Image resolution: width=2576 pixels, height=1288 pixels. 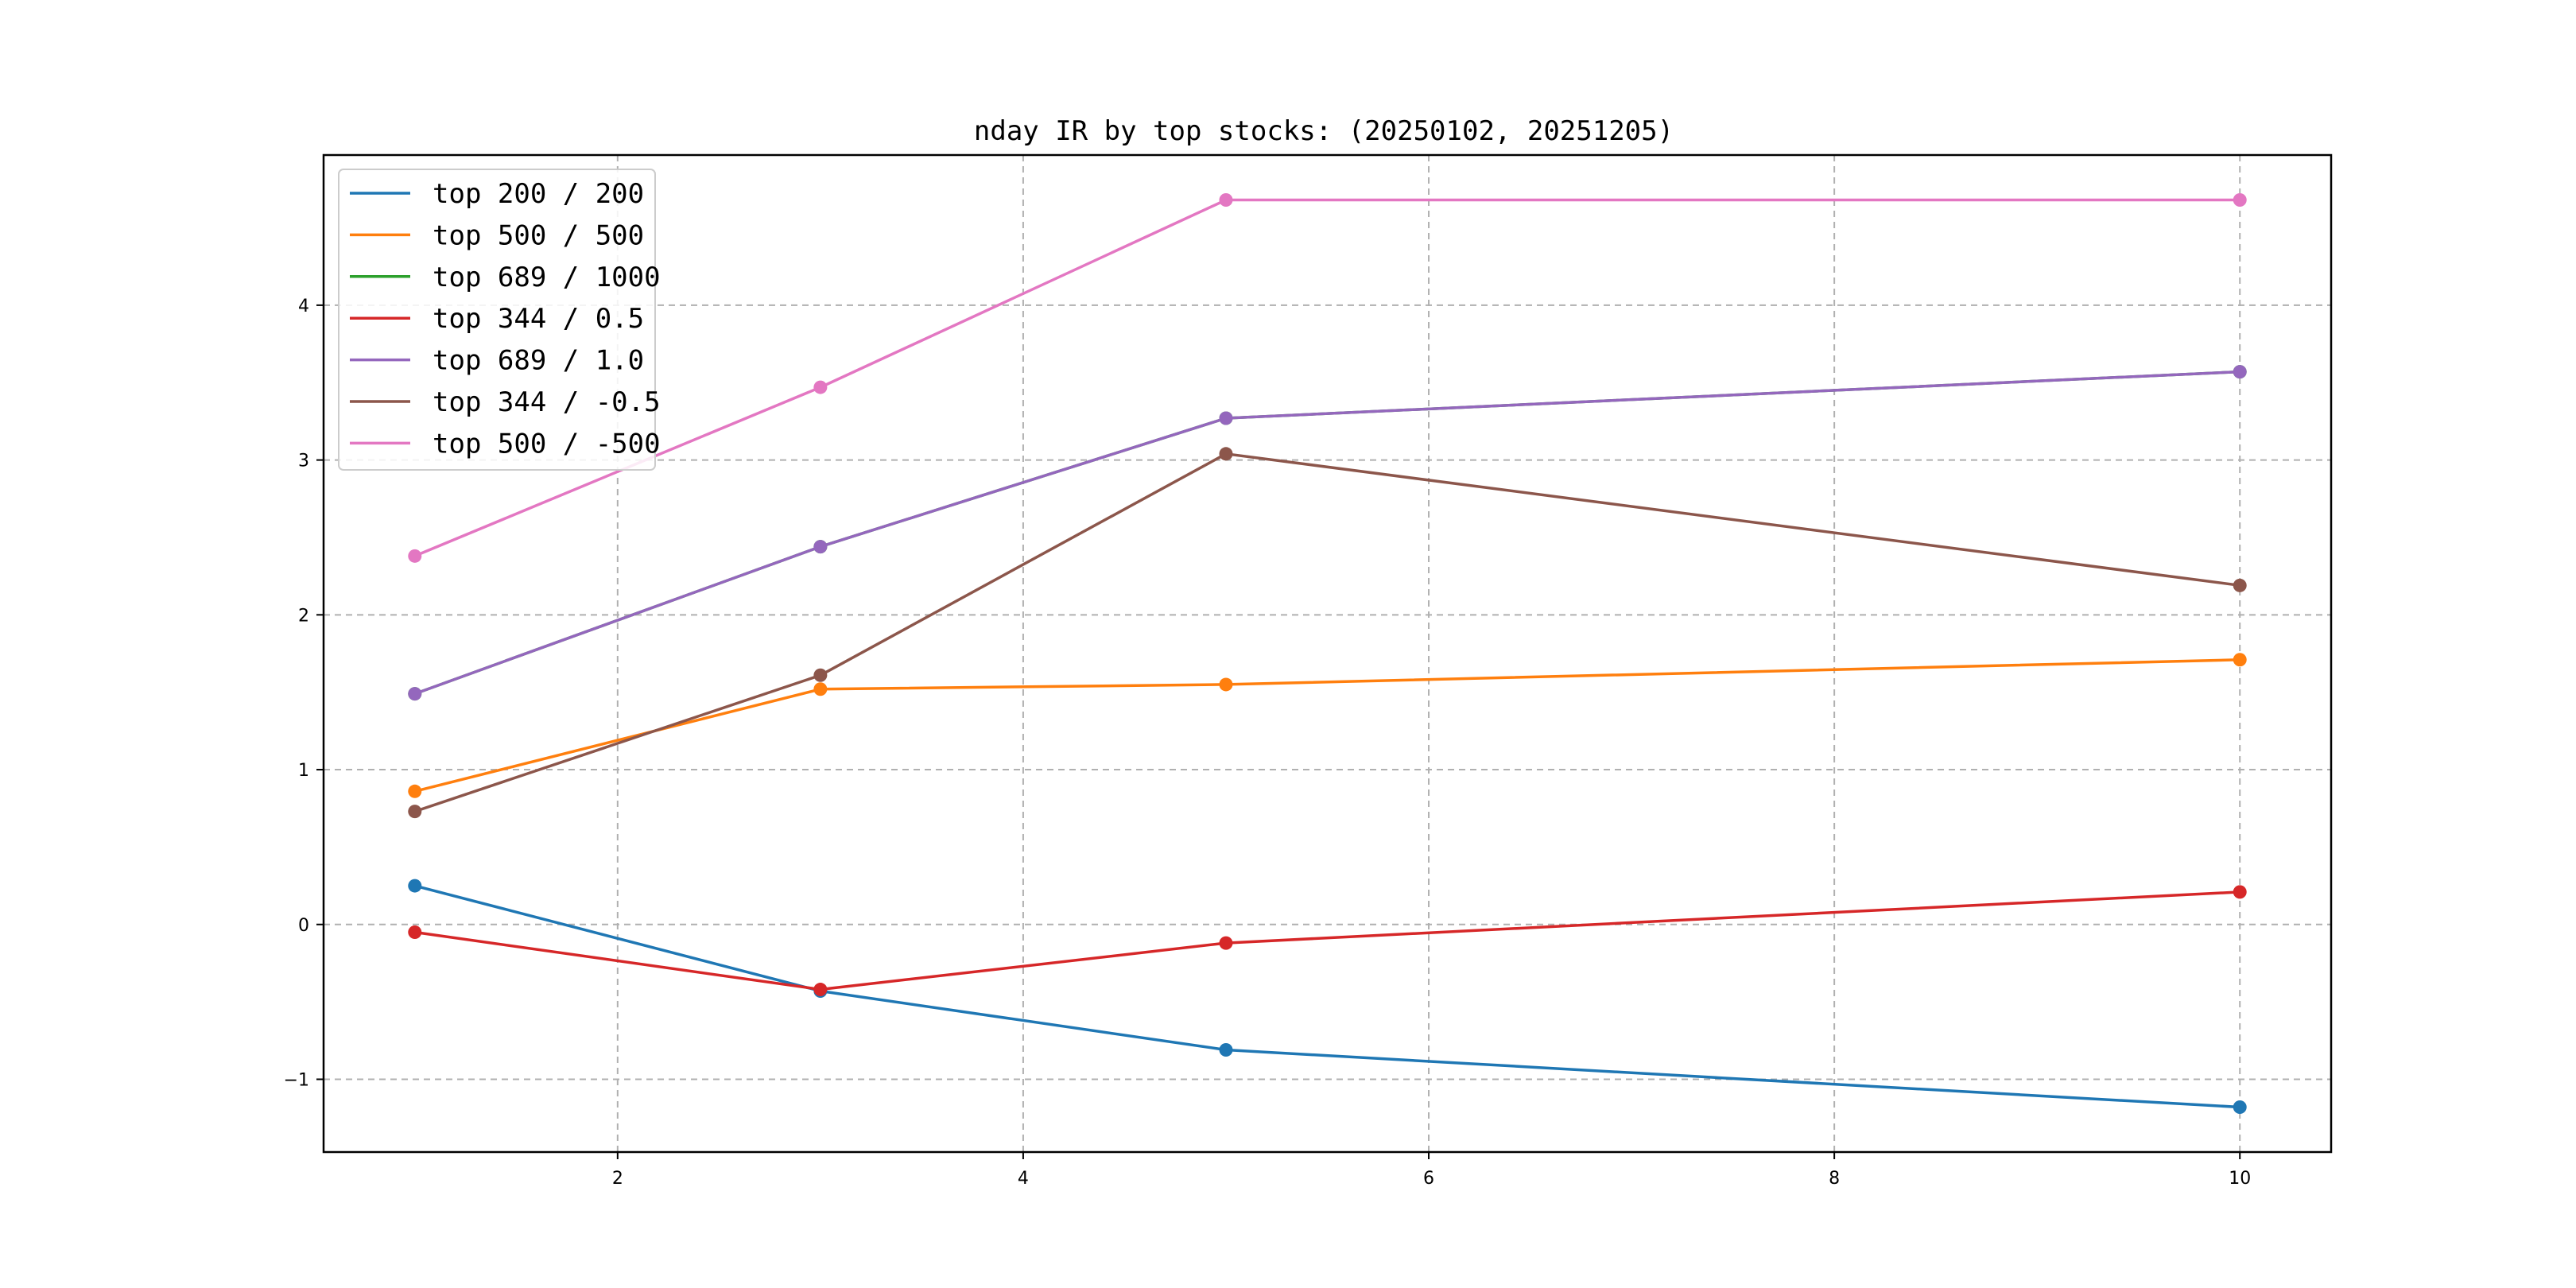 I want to click on legend-label: top 689 / 1.0, so click(x=539, y=361).